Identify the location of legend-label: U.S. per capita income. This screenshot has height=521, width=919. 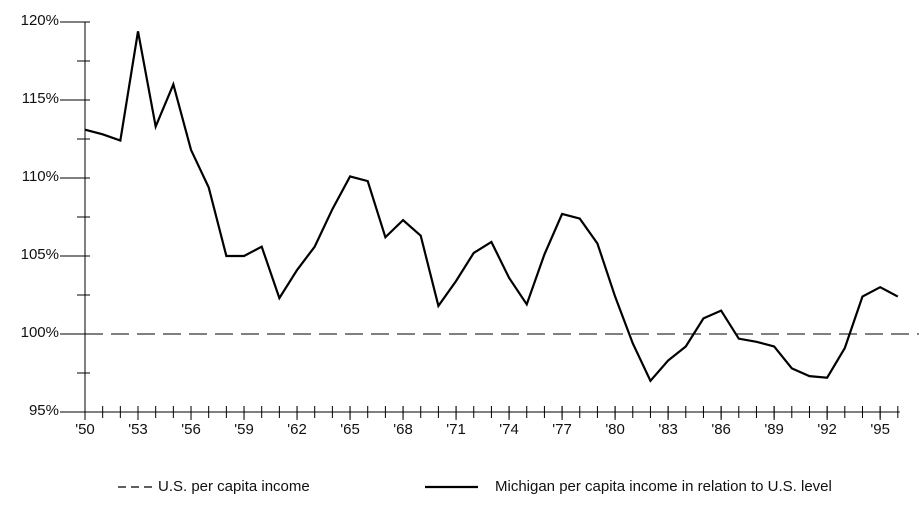
(234, 486).